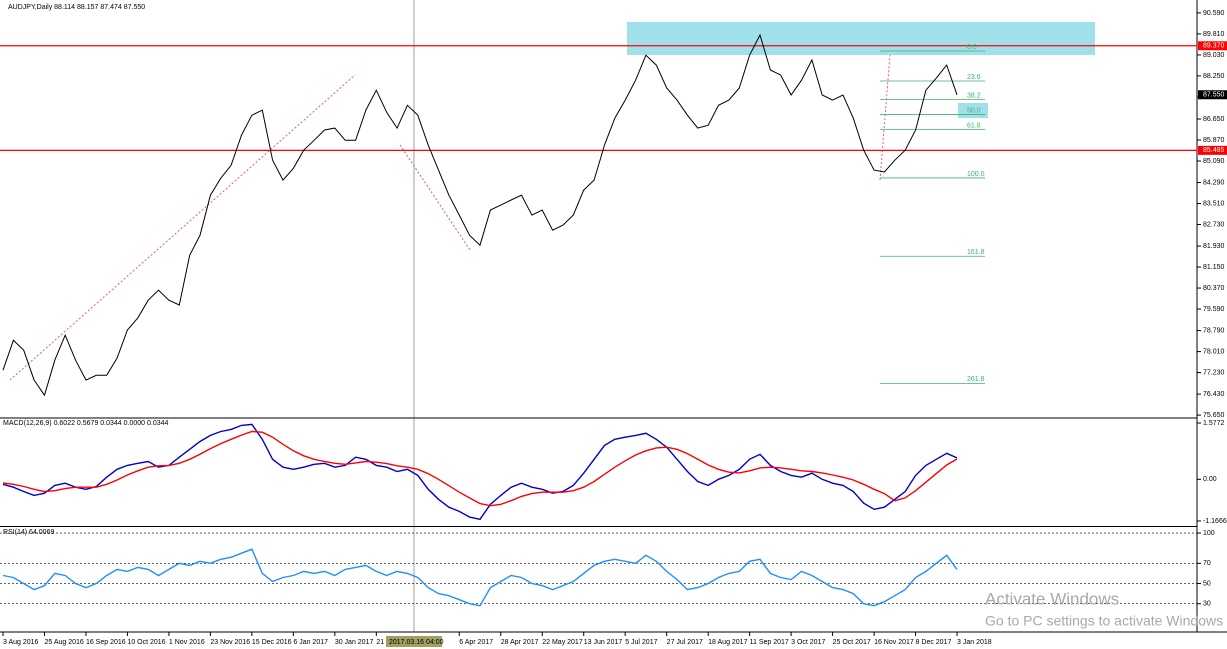 Image resolution: width=1227 pixels, height=649 pixels. What do you see at coordinates (976, 174) in the screenshot?
I see `fib-label: 100.0` at bounding box center [976, 174].